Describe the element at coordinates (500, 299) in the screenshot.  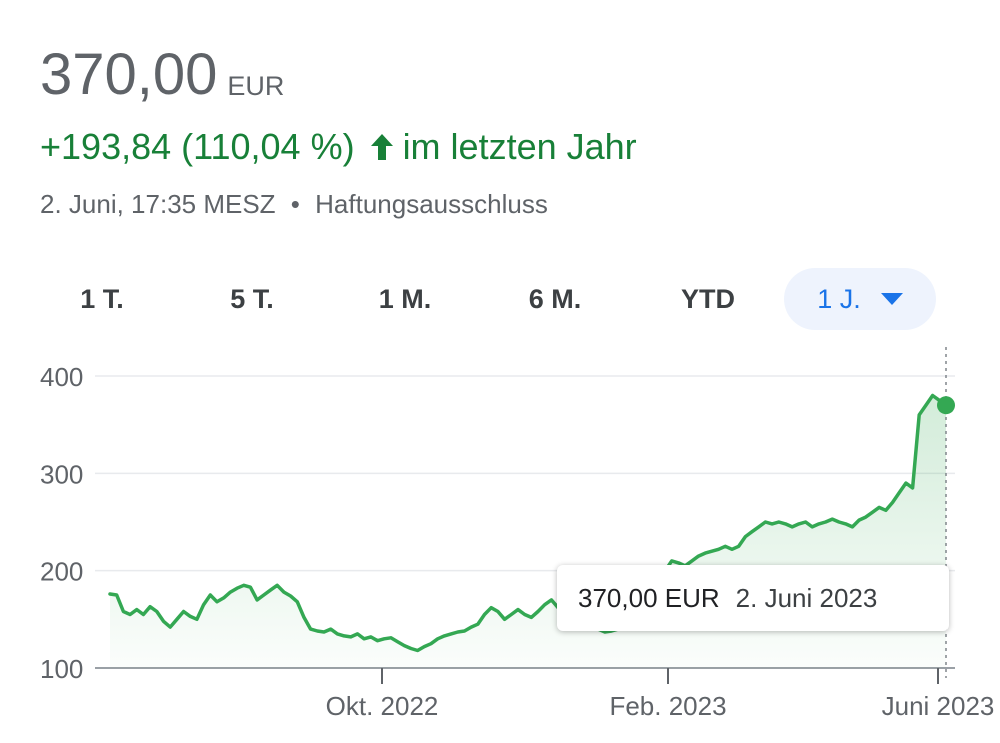
I see `range-selector: 1 T. 5 T. 1 M. 6 M. YTD 1 J.` at that location.